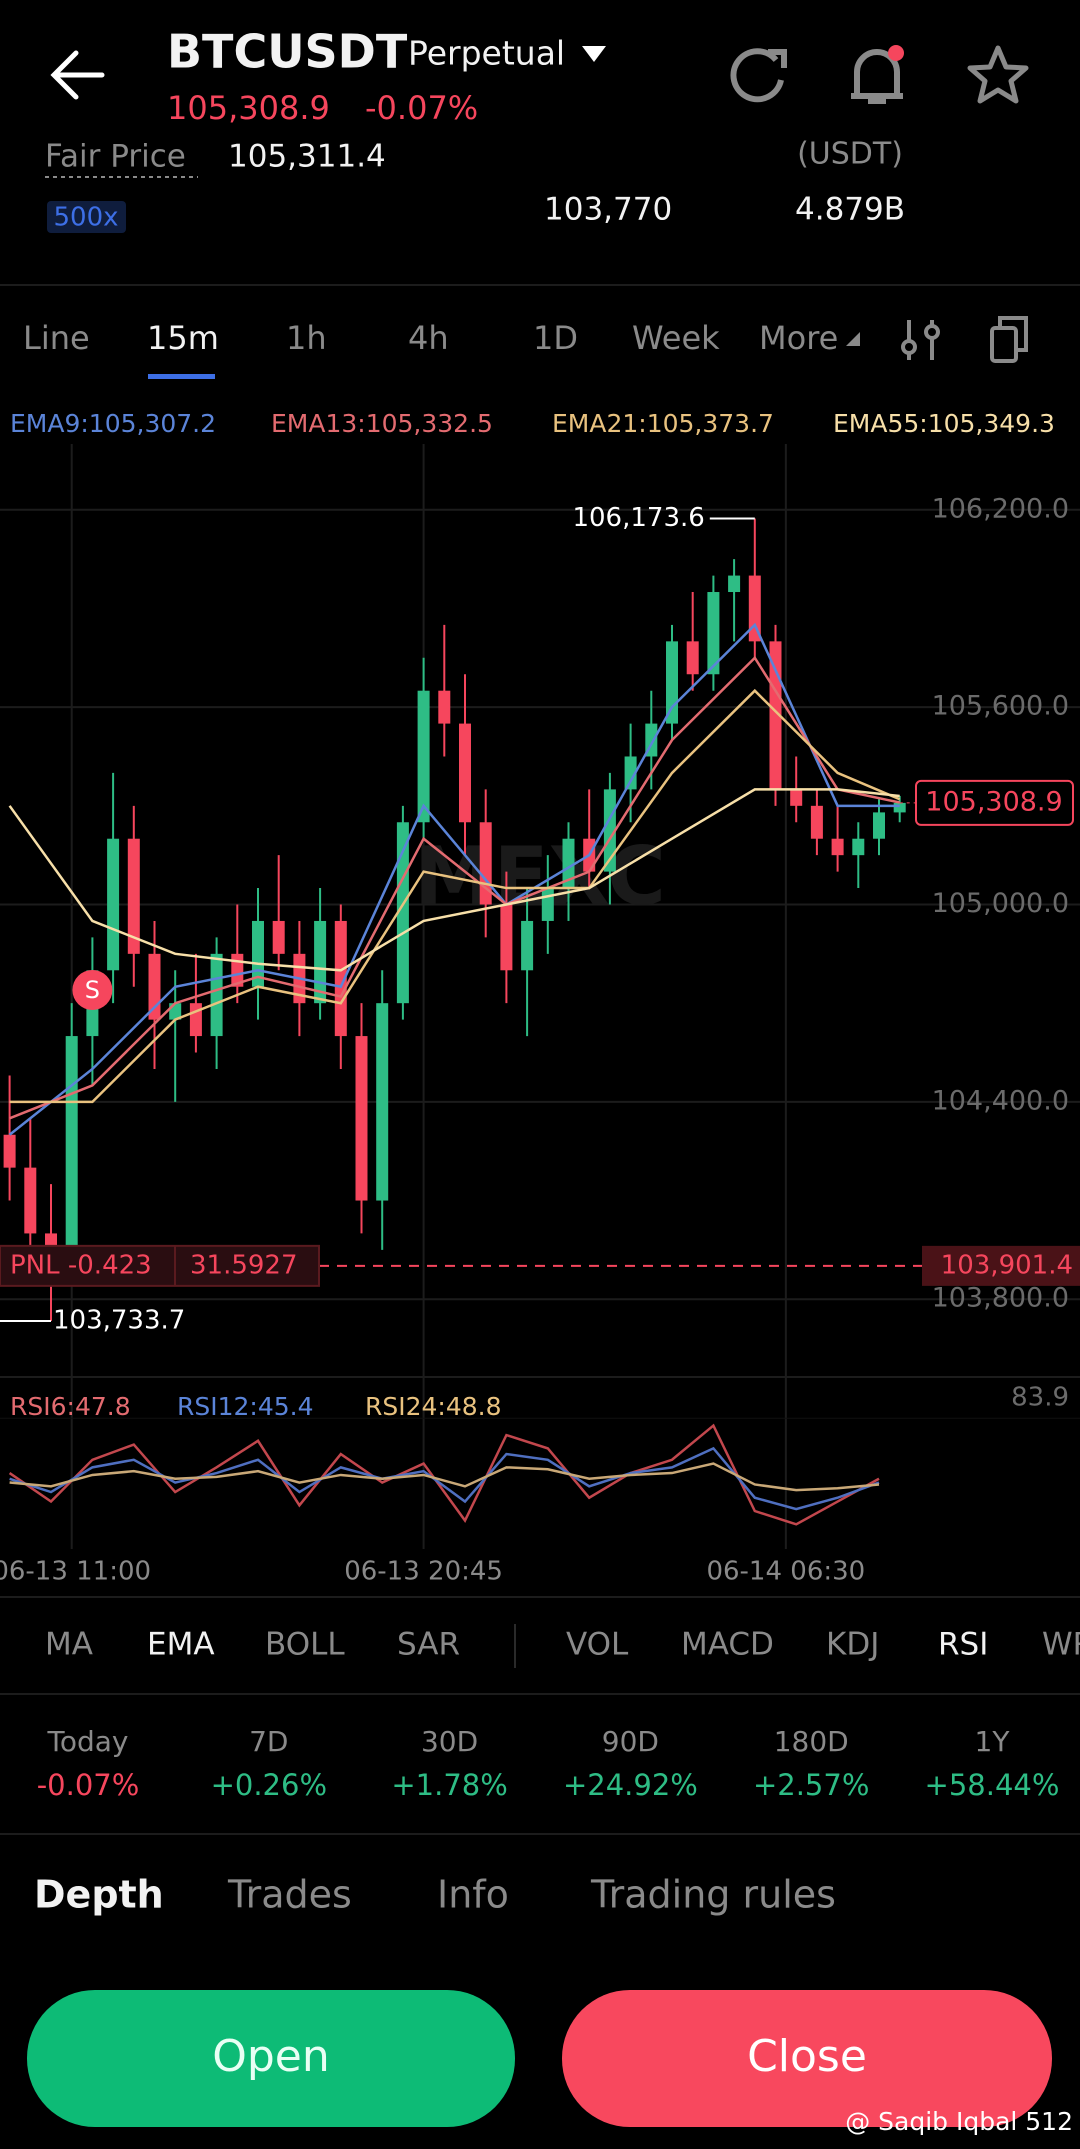  What do you see at coordinates (244, 1265) in the screenshot?
I see `pnl-amount: 31.5927` at bounding box center [244, 1265].